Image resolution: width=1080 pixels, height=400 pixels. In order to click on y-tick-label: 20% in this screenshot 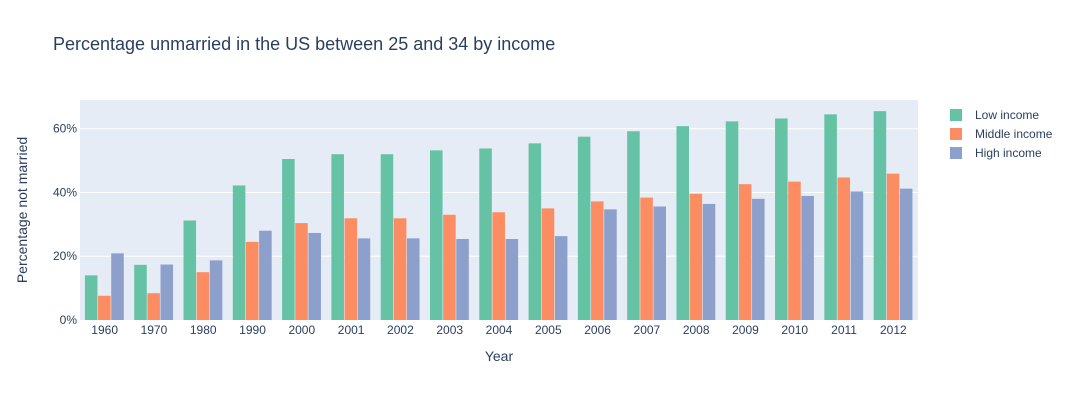, I will do `click(65, 256)`.